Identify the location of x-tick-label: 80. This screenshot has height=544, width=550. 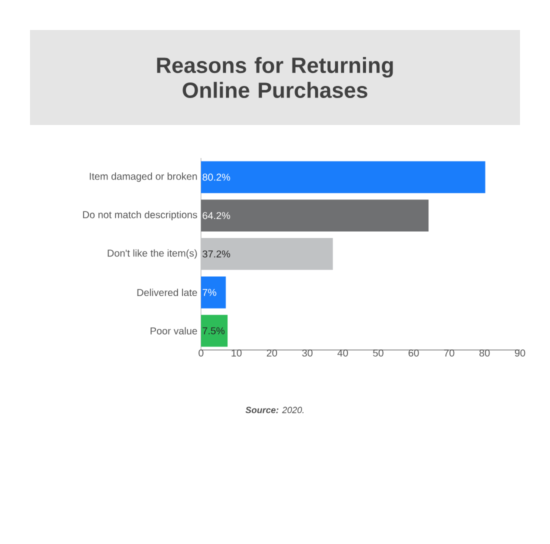
(484, 353).